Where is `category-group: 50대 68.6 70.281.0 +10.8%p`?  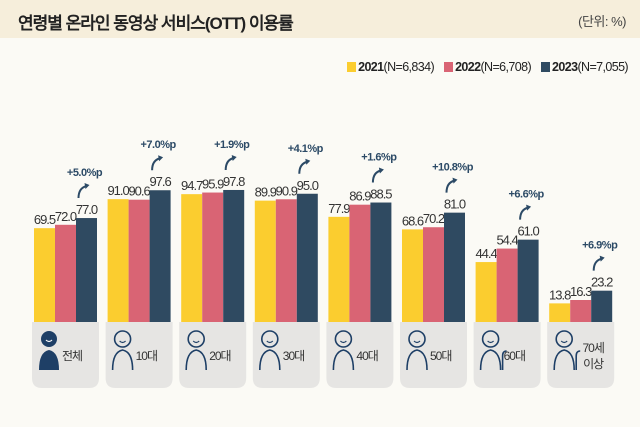
category-group: 50대 68.6 70.281.0 +10.8%p is located at coordinates (437, 275).